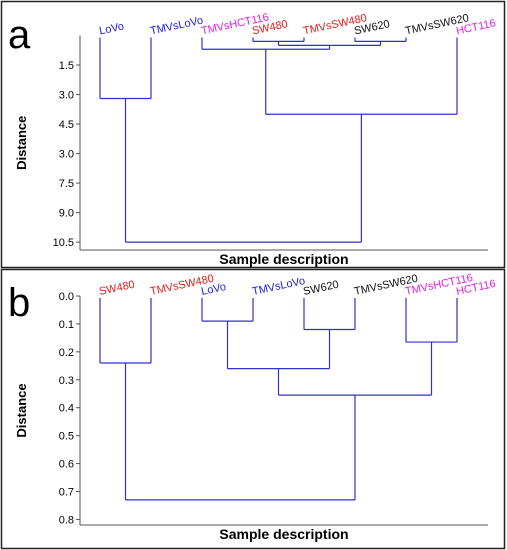  I want to click on y-tick-label: 0.3, so click(66, 381).